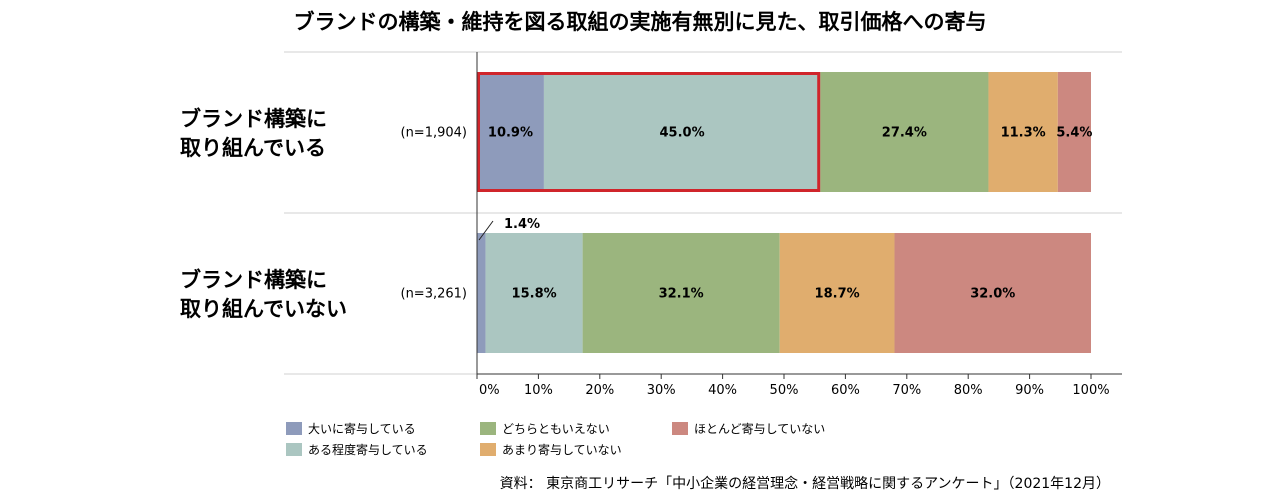  I want to click on data-label: 32.1%, so click(681, 294).